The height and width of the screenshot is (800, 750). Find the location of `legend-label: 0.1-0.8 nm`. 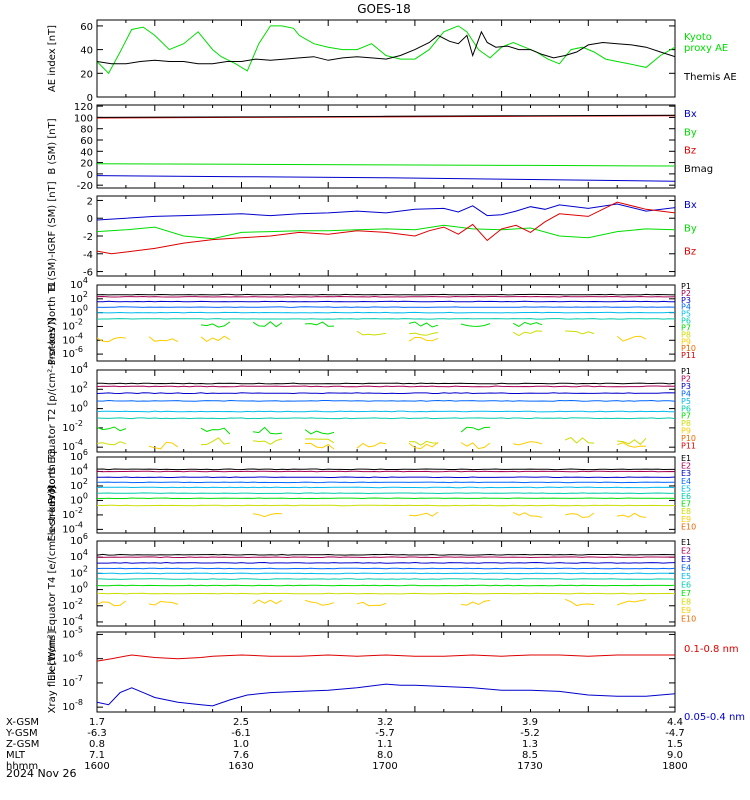

legend-label: 0.1-0.8 nm is located at coordinates (711, 649).